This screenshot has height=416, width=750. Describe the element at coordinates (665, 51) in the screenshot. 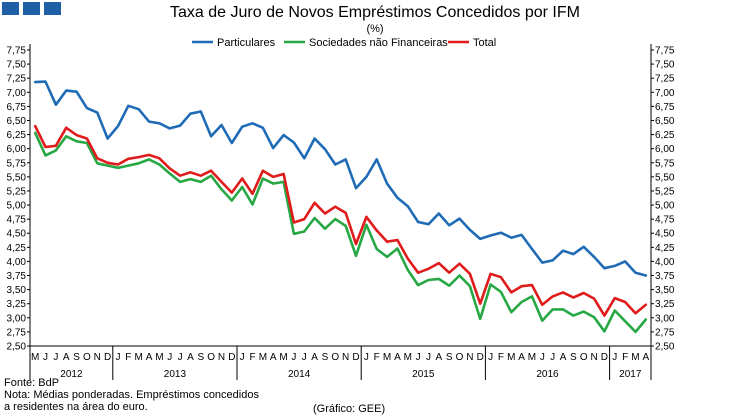

I see `y-tick-label-right: 7,75` at that location.